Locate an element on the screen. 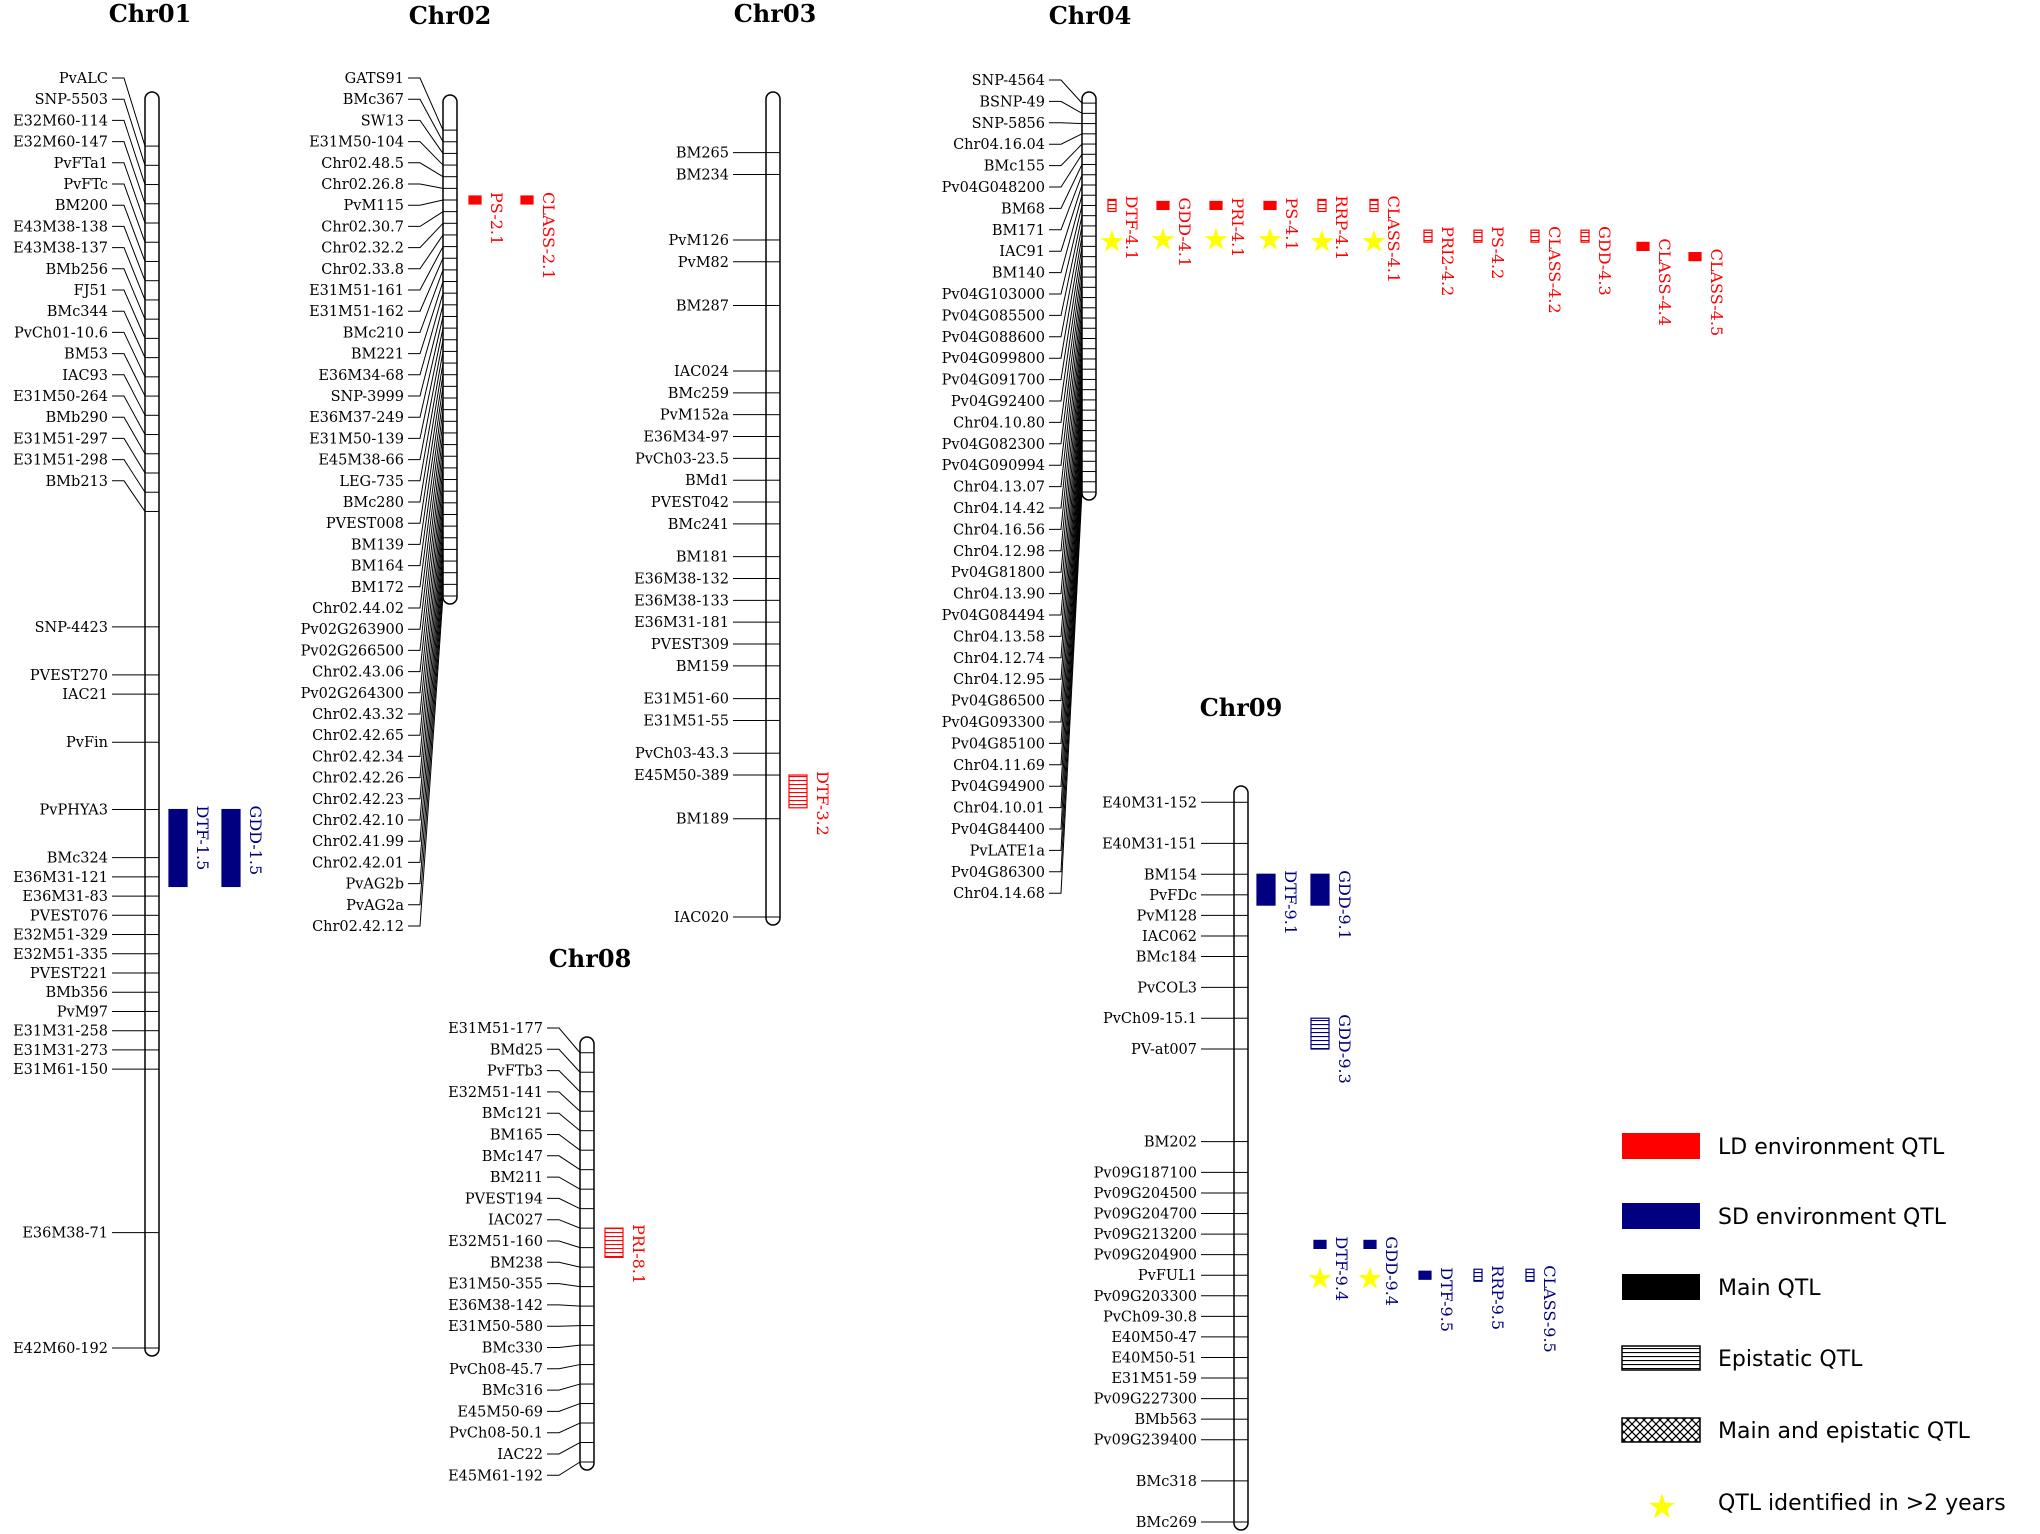 The image size is (2040, 1534). marker-label: Pv04G85100 is located at coordinates (998, 744).